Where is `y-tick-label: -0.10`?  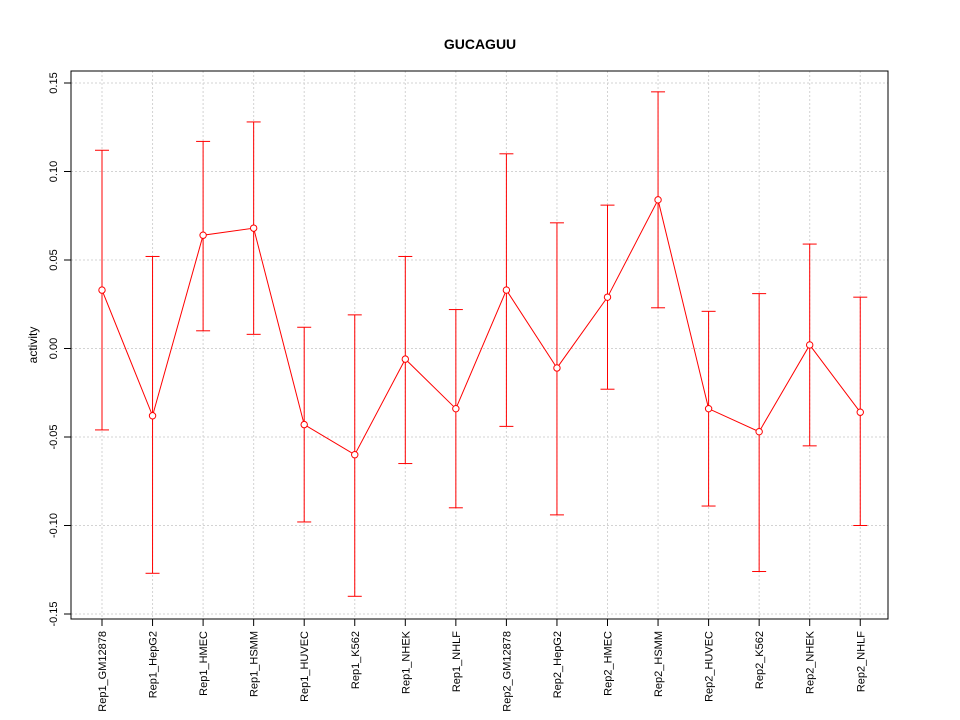 y-tick-label: -0.10 is located at coordinates (54, 525).